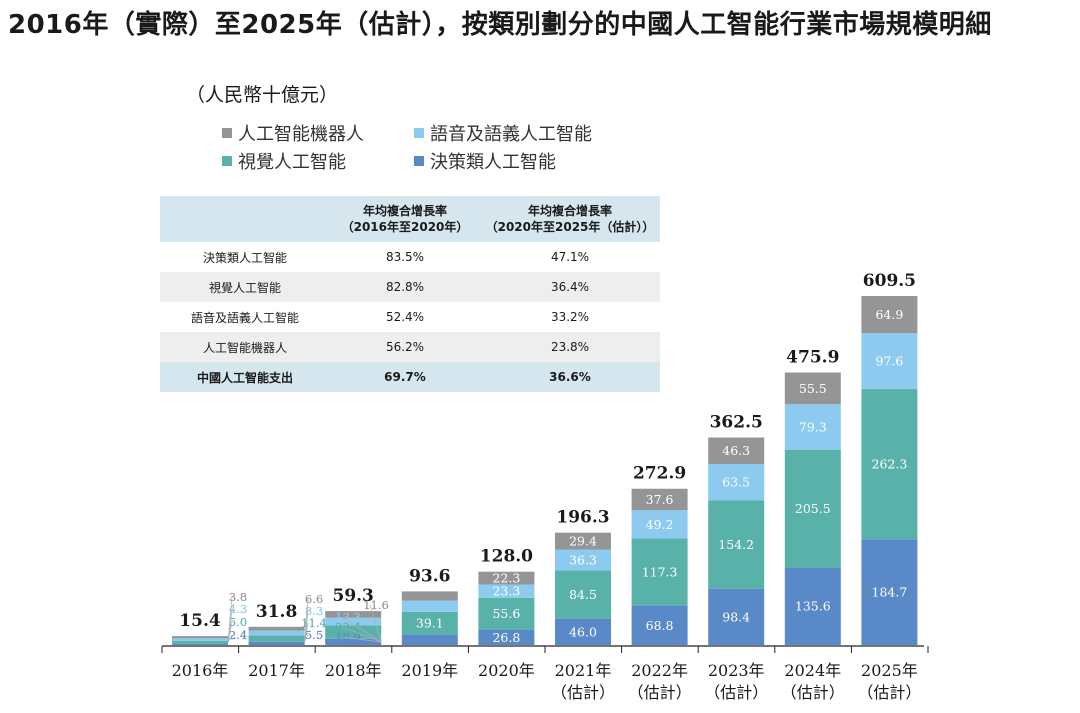  Describe the element at coordinates (200, 621) in the screenshot. I see `total-data-label: 15.4` at that location.